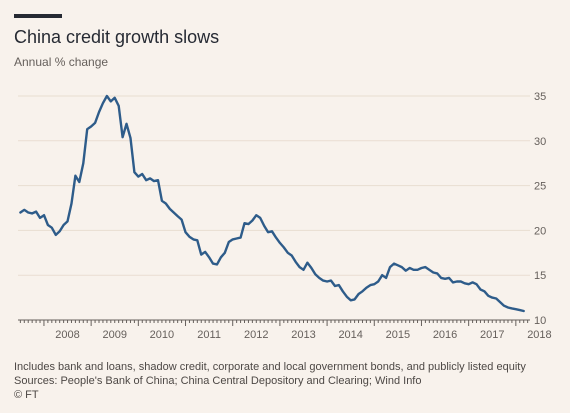 Image resolution: width=570 pixels, height=413 pixels. What do you see at coordinates (114, 335) in the screenshot?
I see `x-tick-label-2009: 2009` at bounding box center [114, 335].